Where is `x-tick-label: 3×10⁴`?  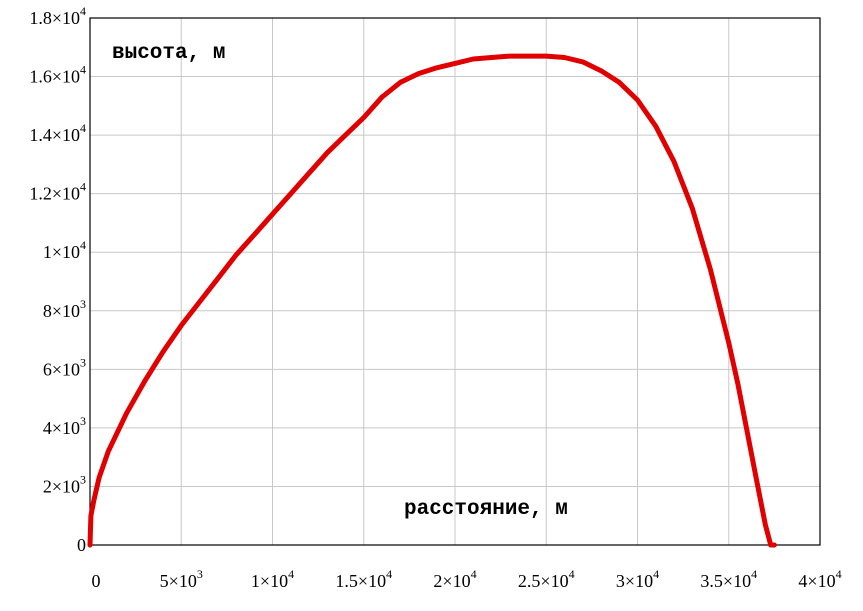 x-tick-label: 3×10⁴ is located at coordinates (637, 579).